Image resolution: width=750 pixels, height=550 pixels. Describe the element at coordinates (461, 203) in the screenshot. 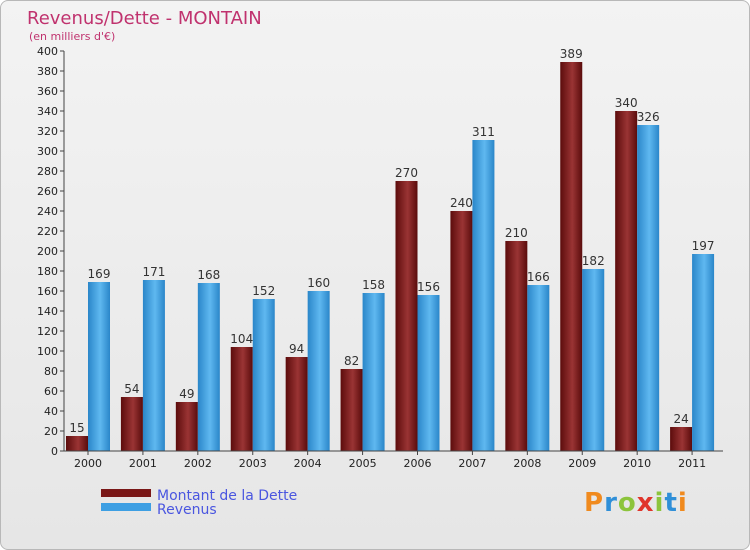

I see `data-label-dette-2007: 240` at that location.